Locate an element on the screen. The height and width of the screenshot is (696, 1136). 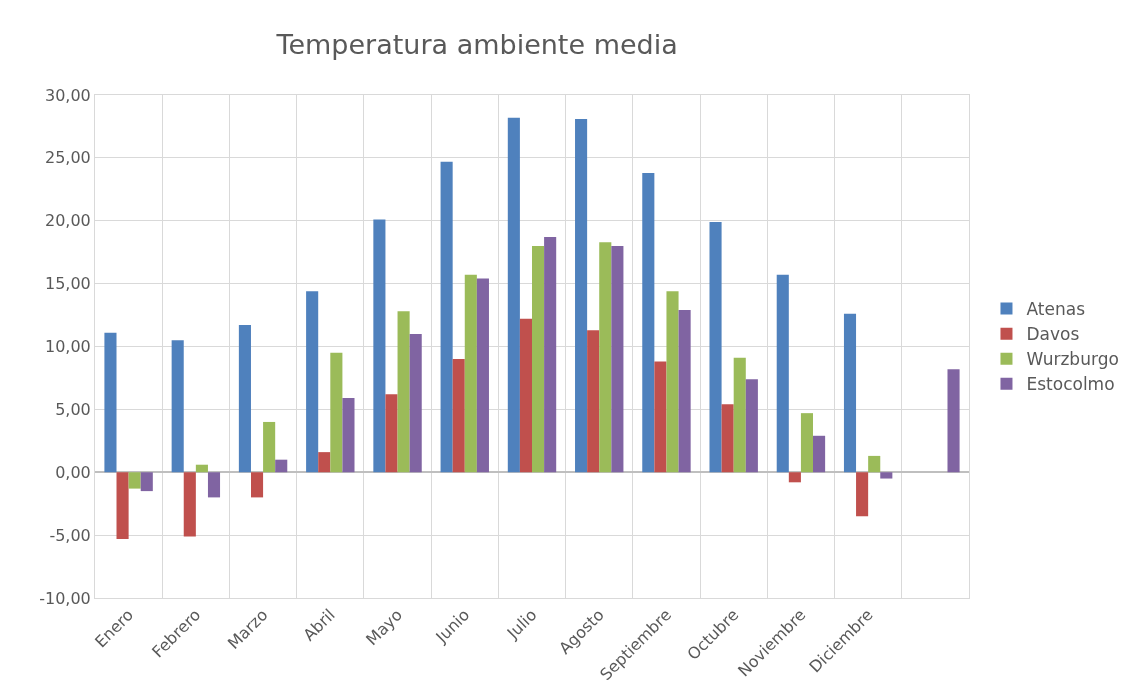
legend-label: Wurzburgo is located at coordinates (1072, 359).